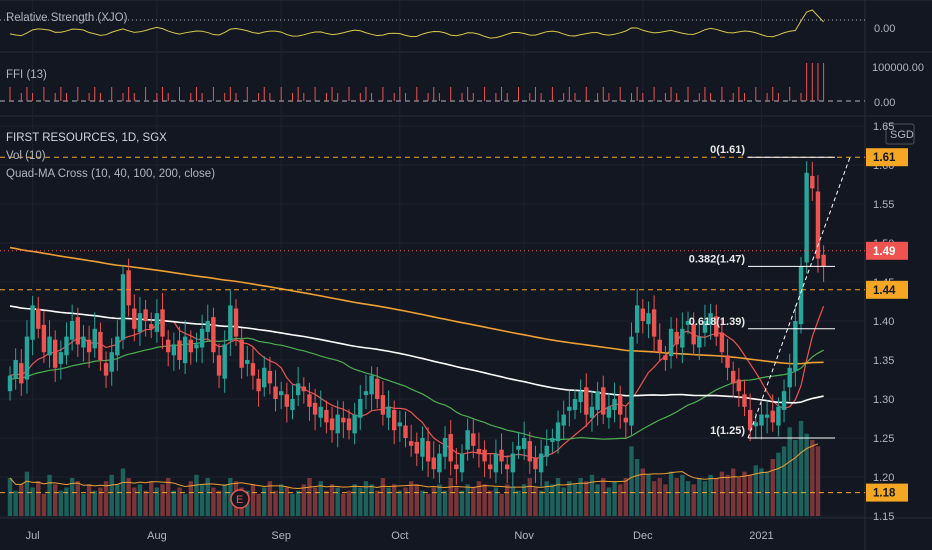 The image size is (932, 550). What do you see at coordinates (761, 536) in the screenshot?
I see `time-axis-tick: 2021` at bounding box center [761, 536].